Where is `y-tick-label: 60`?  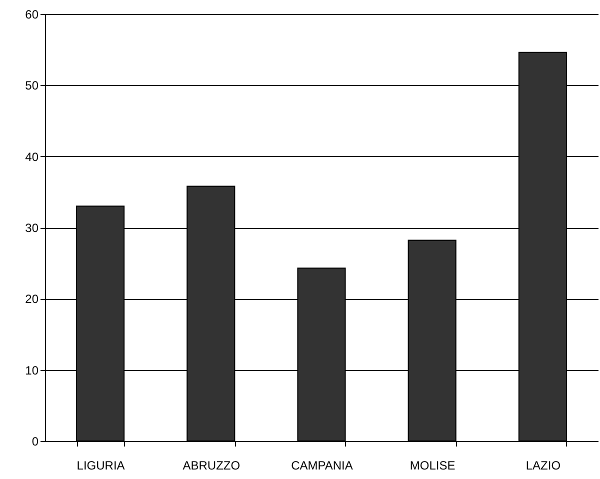
y-tick-label: 60 is located at coordinates (32, 15).